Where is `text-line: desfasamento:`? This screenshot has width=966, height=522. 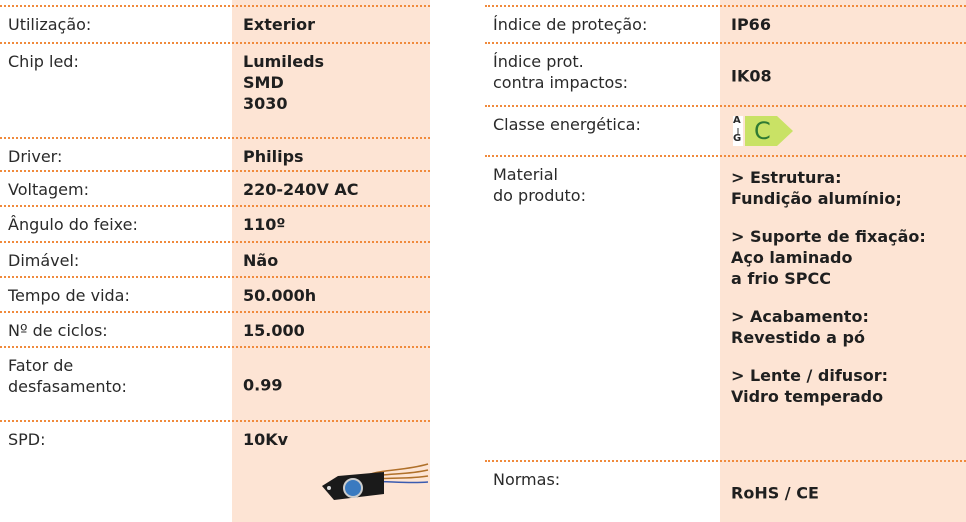 text-line: desfasamento: is located at coordinates (67, 386).